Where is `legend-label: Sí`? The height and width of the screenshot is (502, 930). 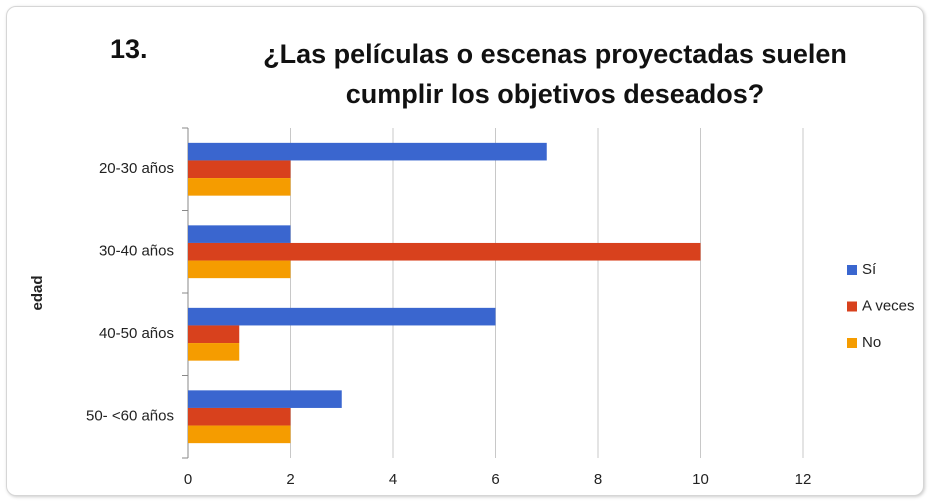 legend-label: Sí is located at coordinates (869, 269).